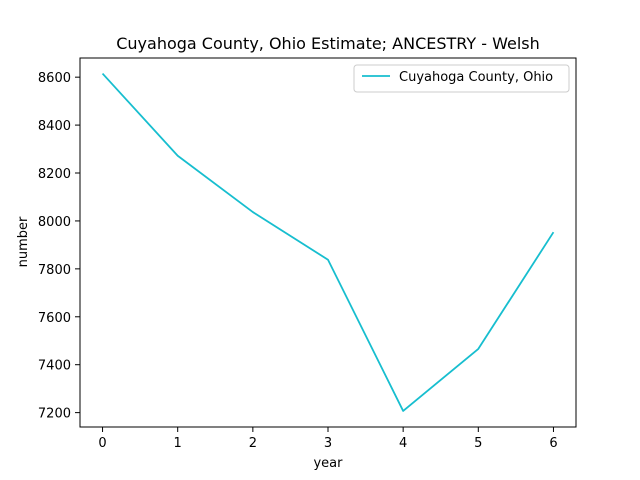 This screenshot has width=640, height=480. What do you see at coordinates (328, 463) in the screenshot?
I see `x-axis-label: year` at bounding box center [328, 463].